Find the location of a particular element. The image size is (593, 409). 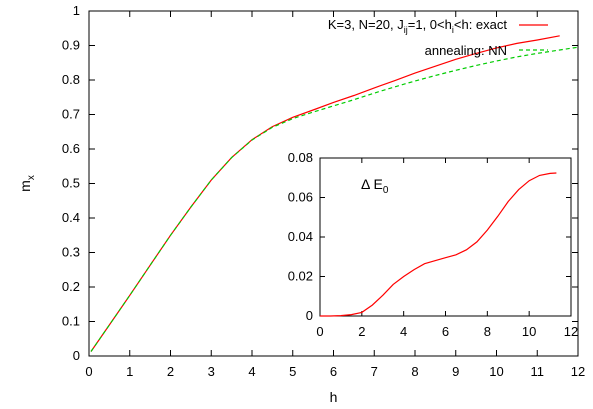

inset-x-tick-label: 6 is located at coordinates (445, 331).